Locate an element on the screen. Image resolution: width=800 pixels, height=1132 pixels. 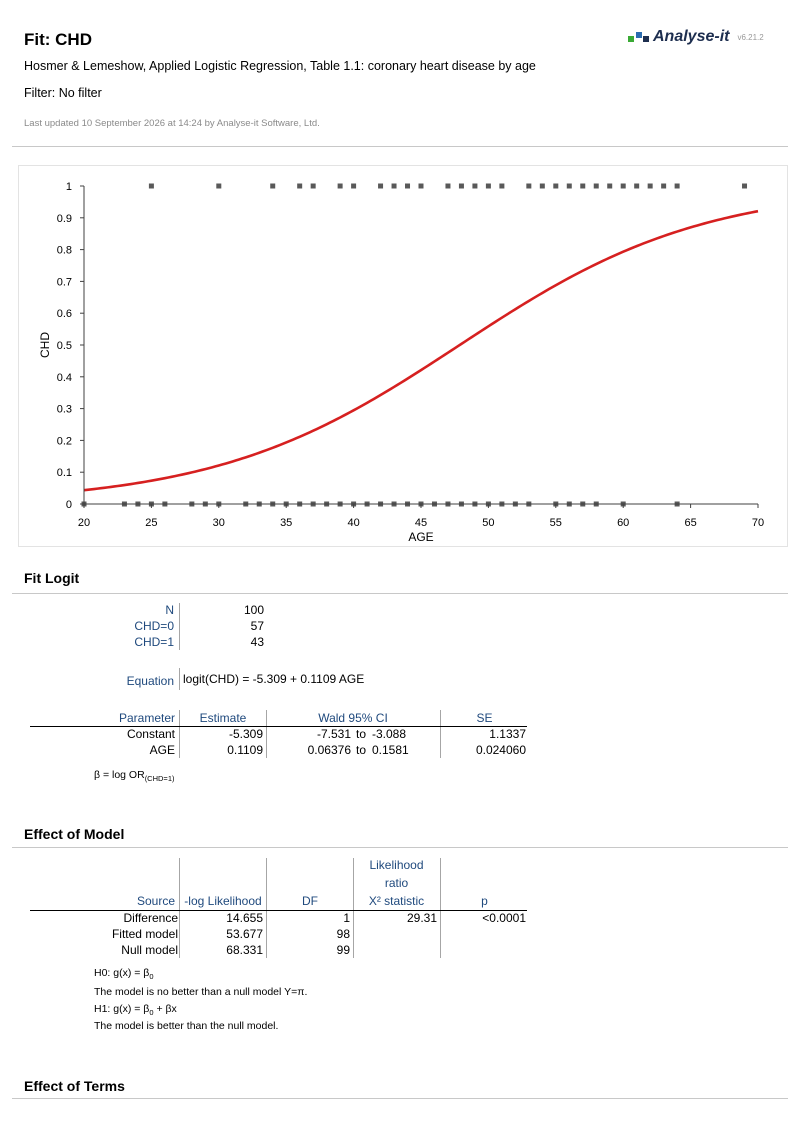
y-tick-label: 0.3 is located at coordinates (64, 410).